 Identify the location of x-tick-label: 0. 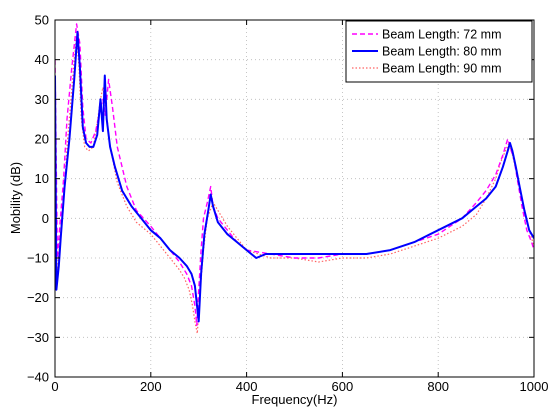
(54, 386).